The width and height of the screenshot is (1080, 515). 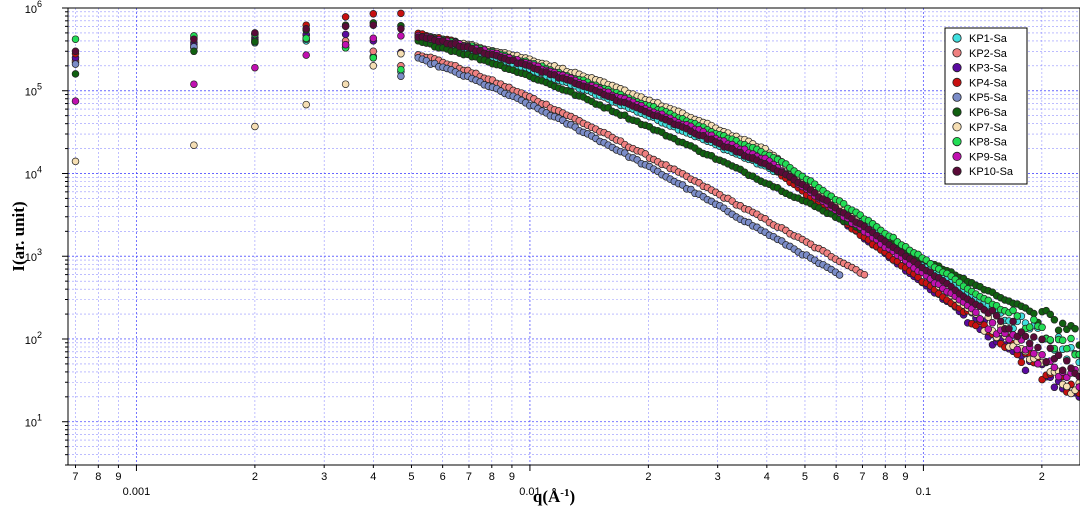 What do you see at coordinates (862, 477) in the screenshot?
I see `x-minor-tick-label: 7` at bounding box center [862, 477].